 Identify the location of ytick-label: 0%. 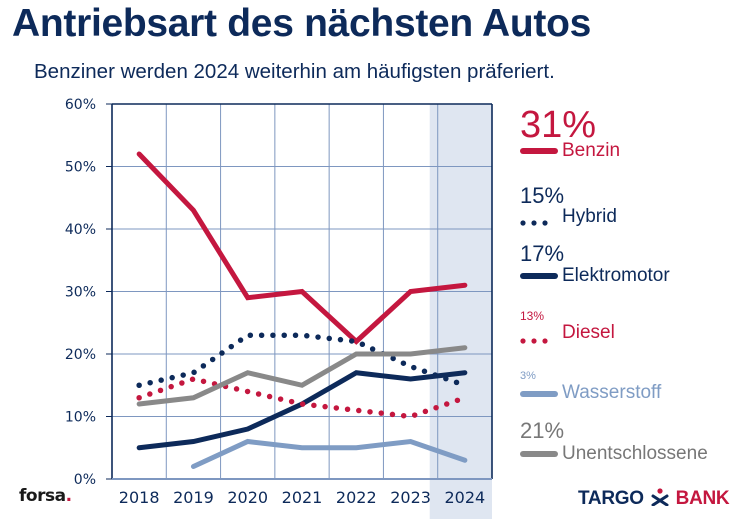
(85, 480).